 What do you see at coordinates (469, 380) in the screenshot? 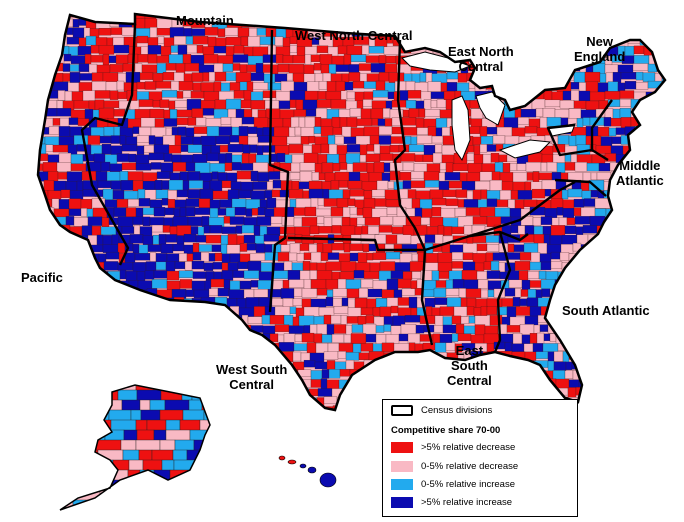
I see `region-label-line: Central` at bounding box center [469, 380].